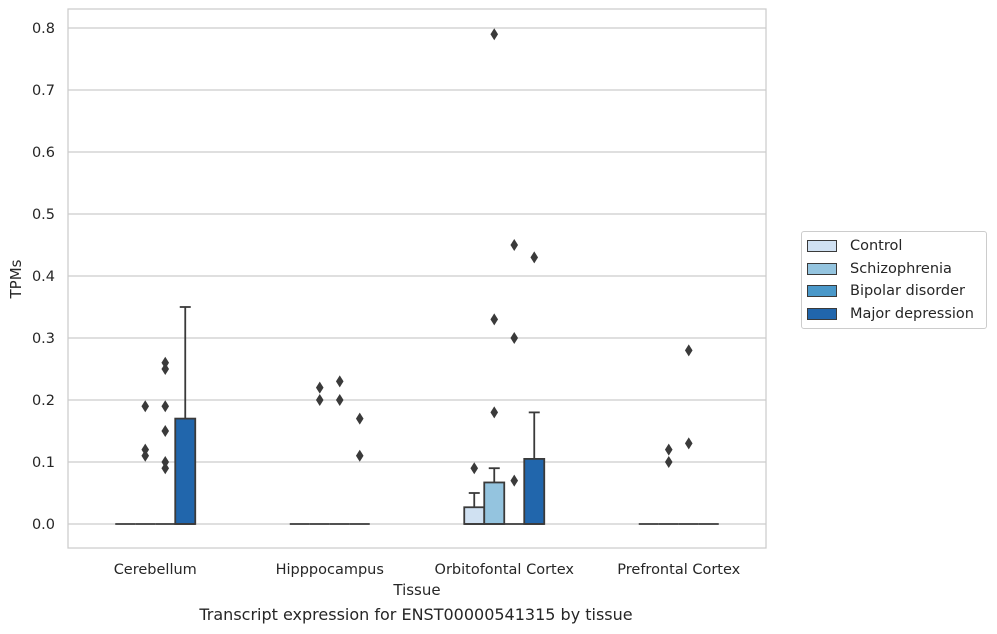 The width and height of the screenshot is (997, 634). I want to click on y-tick-label: 0.3, so click(43, 339).